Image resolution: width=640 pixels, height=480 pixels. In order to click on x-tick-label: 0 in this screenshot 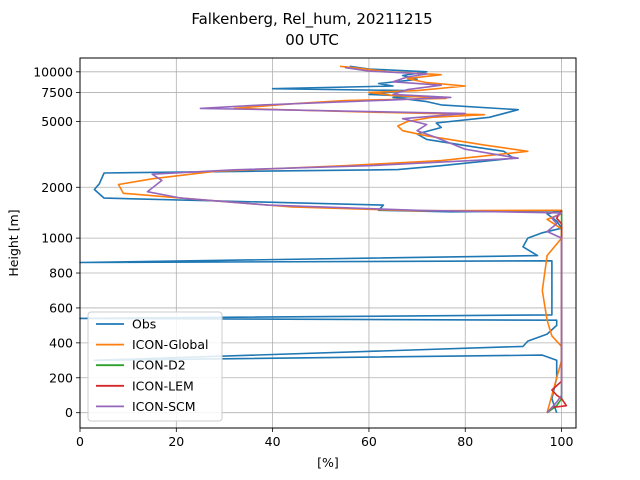, I will do `click(80, 441)`.